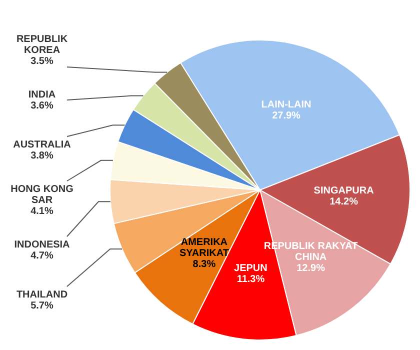 The image size is (420, 350). What do you see at coordinates (42, 94) in the screenshot?
I see `slice-label: INDIA` at bounding box center [42, 94].